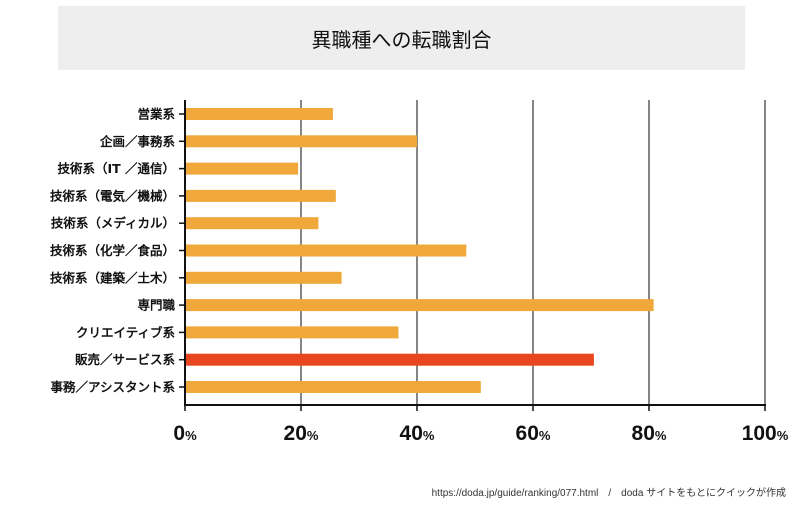 The width and height of the screenshot is (800, 512). I want to click on x-tick-unit-40: %, so click(429, 435).